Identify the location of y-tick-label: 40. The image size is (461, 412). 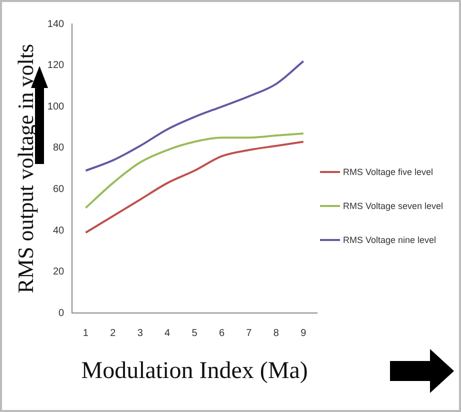
(58, 230).